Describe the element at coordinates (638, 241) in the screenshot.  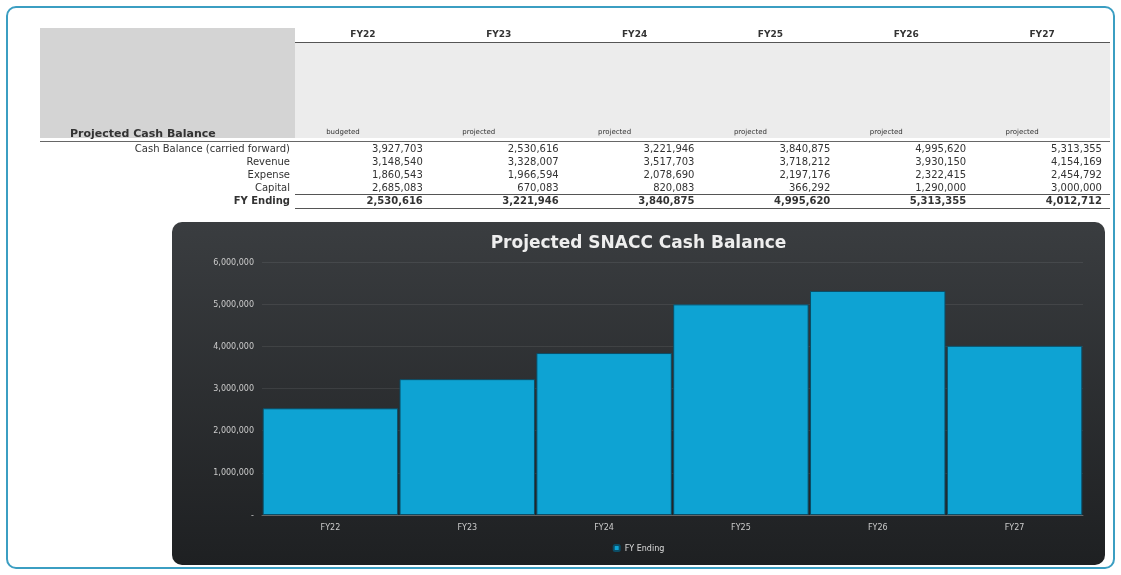
I see `chart-title: Projected SNACC Cash Balance` at that location.